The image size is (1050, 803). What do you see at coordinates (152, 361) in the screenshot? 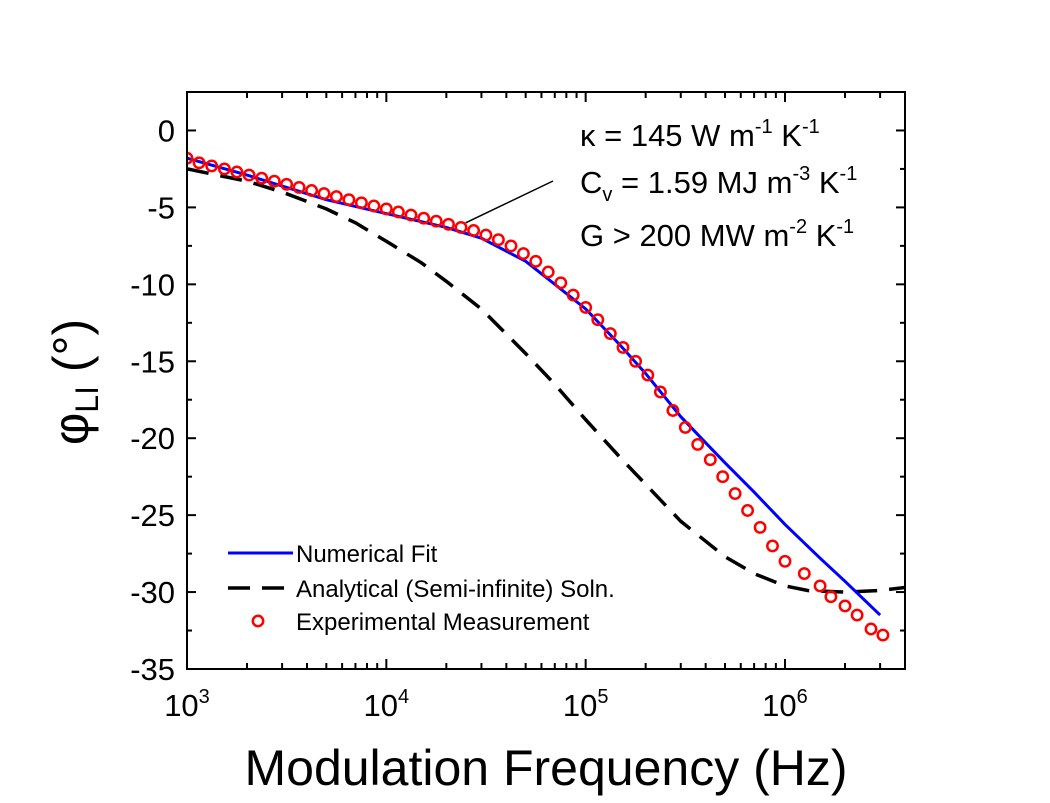
I see `y-tick-label: -15` at bounding box center [152, 361].